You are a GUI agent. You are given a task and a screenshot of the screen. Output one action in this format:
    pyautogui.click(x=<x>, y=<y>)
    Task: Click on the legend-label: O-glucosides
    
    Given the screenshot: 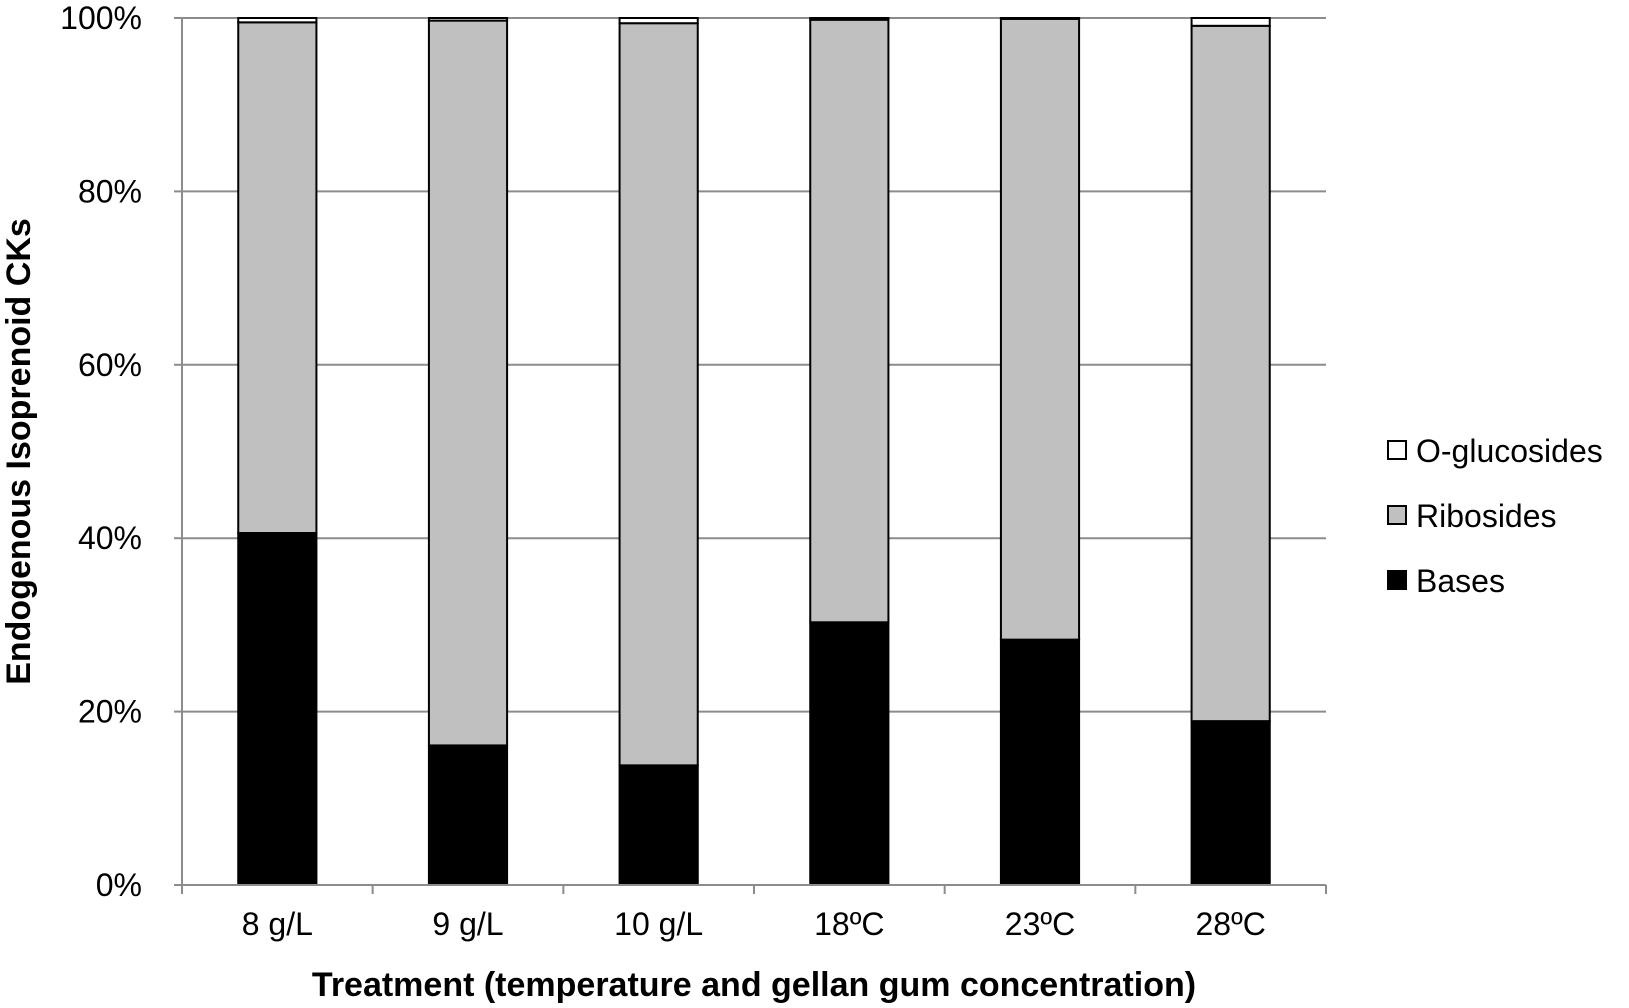 What is the action you would take?
    pyautogui.click(x=1509, y=451)
    